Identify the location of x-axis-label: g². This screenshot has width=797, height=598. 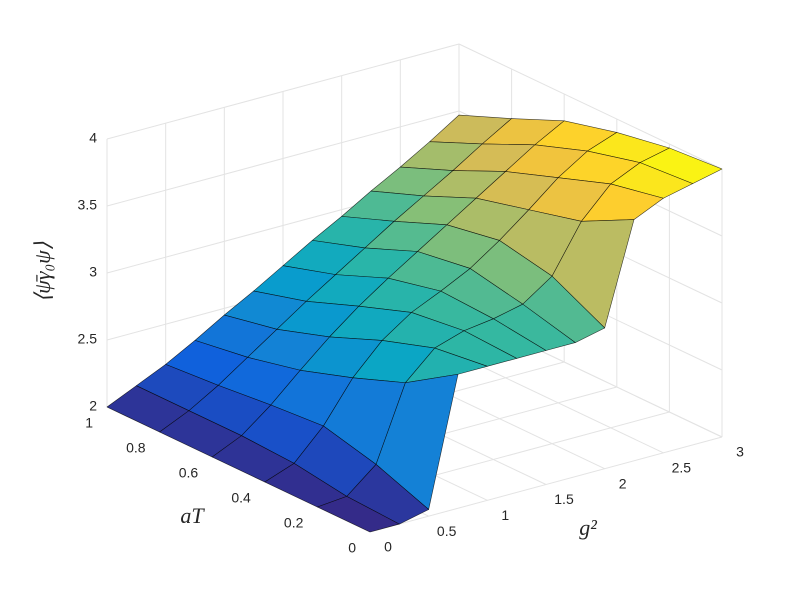
(588, 527).